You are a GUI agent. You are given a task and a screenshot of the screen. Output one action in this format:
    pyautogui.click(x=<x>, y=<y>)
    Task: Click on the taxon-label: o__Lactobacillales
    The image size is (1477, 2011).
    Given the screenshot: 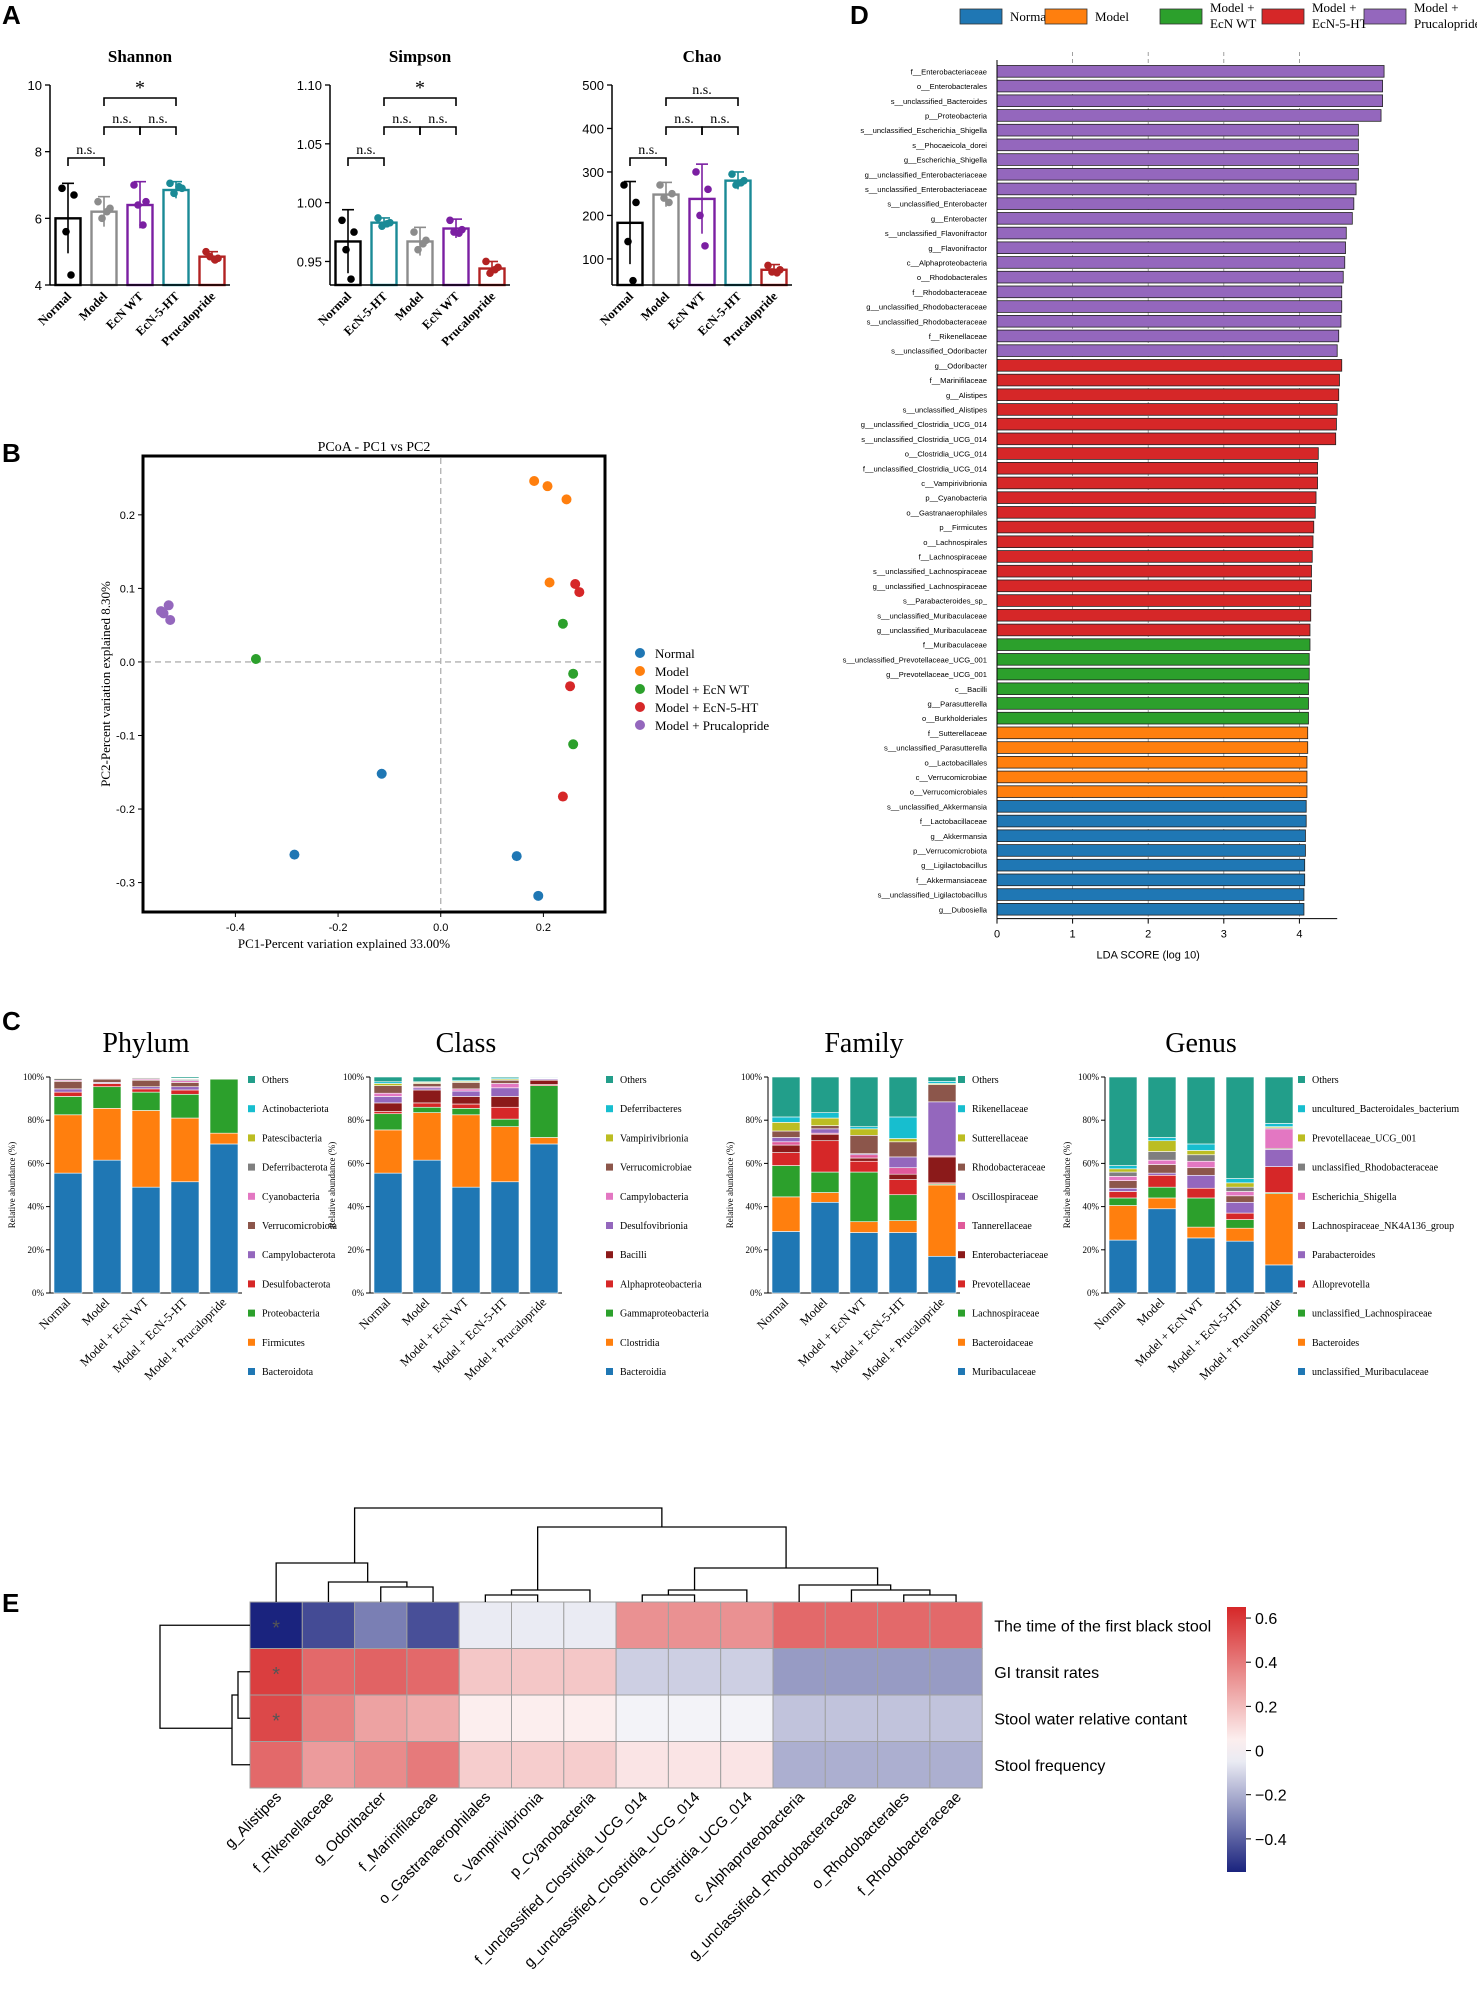 What is the action you would take?
    pyautogui.click(x=956, y=762)
    